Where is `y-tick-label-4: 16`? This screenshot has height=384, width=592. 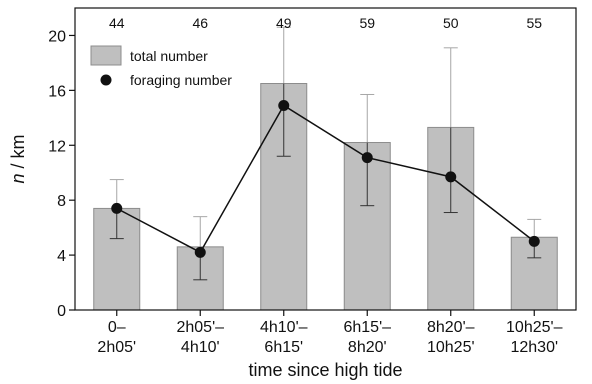 y-tick-label-4: 16 is located at coordinates (57, 91).